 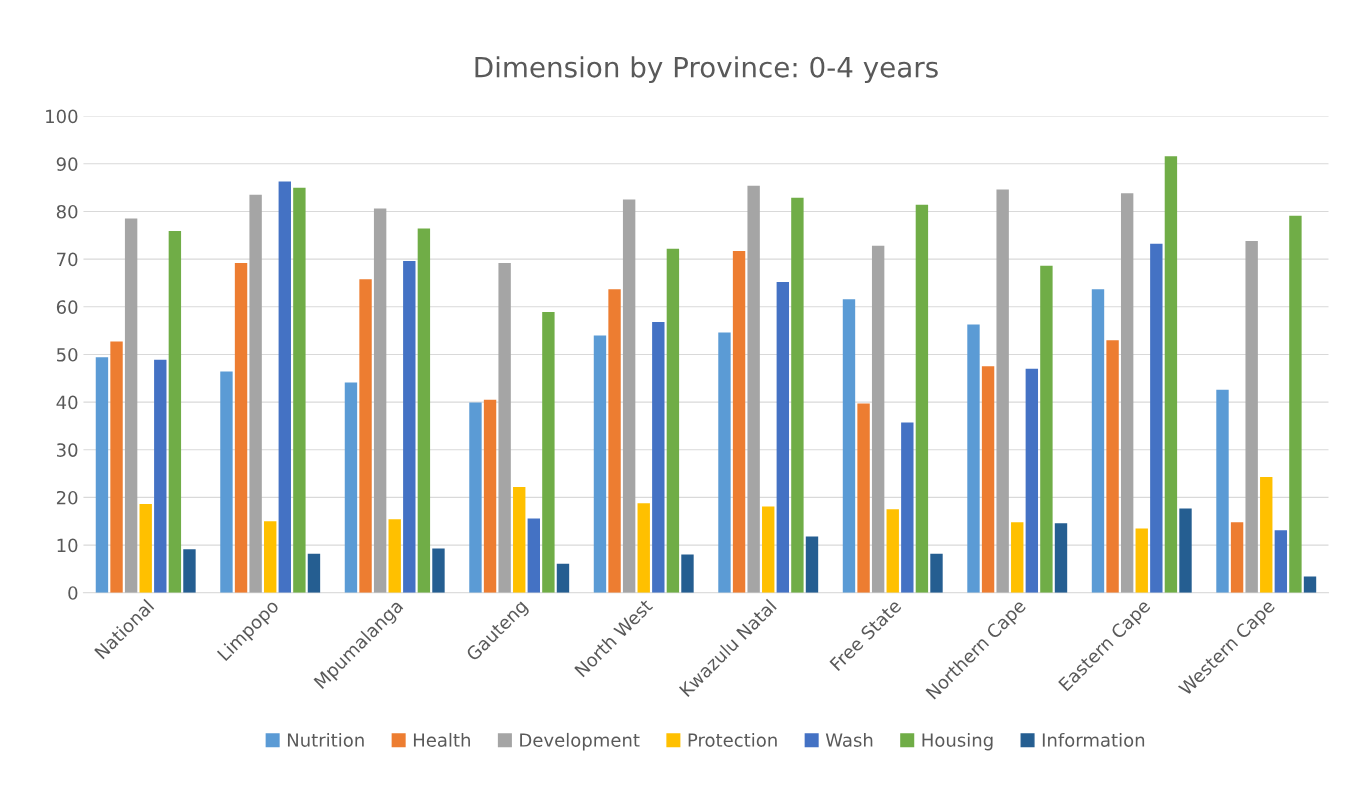 I want to click on y-tick-label: 10, so click(x=67, y=545).